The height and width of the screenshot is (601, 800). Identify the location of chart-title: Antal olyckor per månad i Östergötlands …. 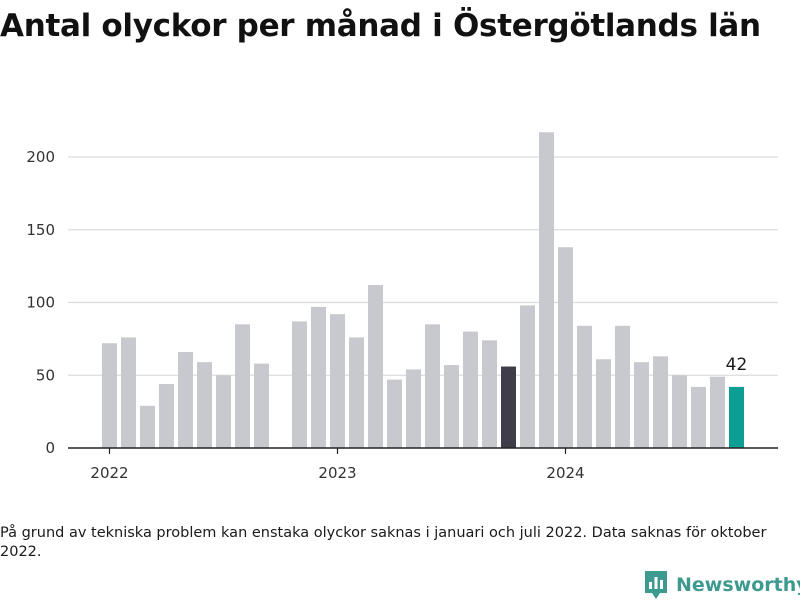
(380, 26).